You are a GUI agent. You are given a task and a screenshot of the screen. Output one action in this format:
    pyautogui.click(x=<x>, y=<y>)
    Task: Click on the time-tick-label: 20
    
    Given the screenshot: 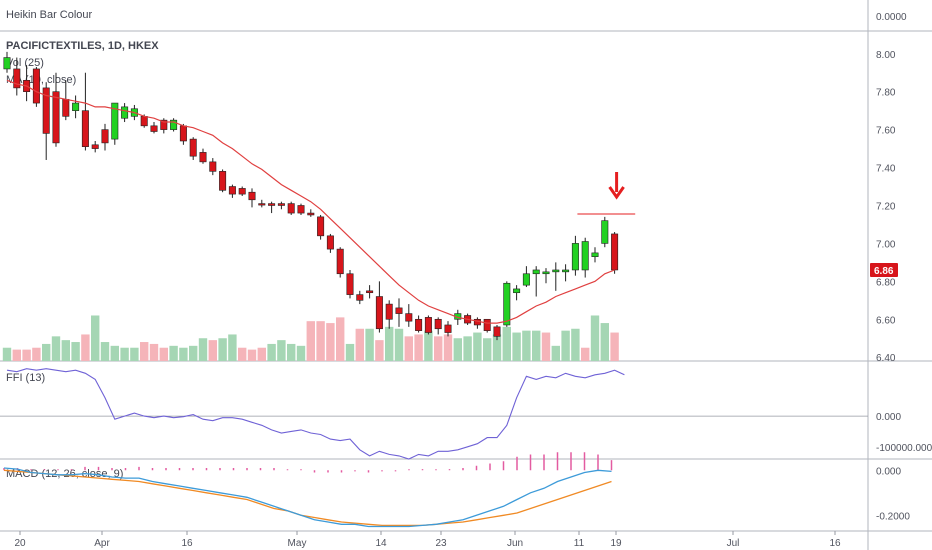 What is the action you would take?
    pyautogui.click(x=20, y=543)
    